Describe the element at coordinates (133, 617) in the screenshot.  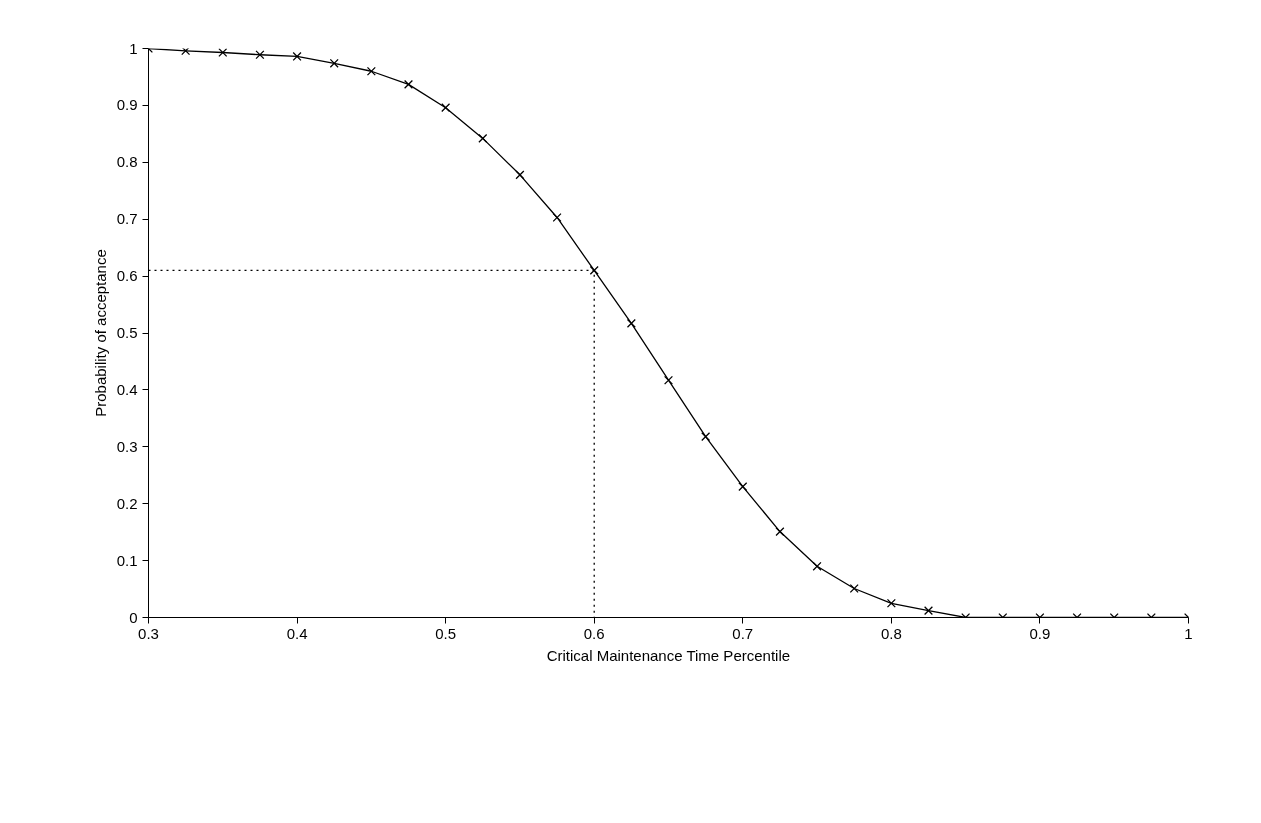
I see `y-tick-label: 0` at that location.